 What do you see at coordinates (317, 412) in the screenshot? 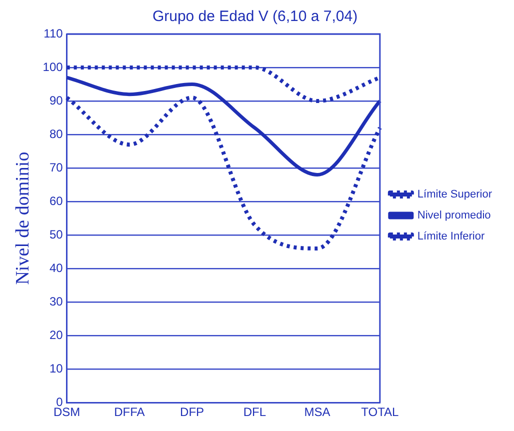
I see `x-tick-label: MSA` at bounding box center [317, 412].